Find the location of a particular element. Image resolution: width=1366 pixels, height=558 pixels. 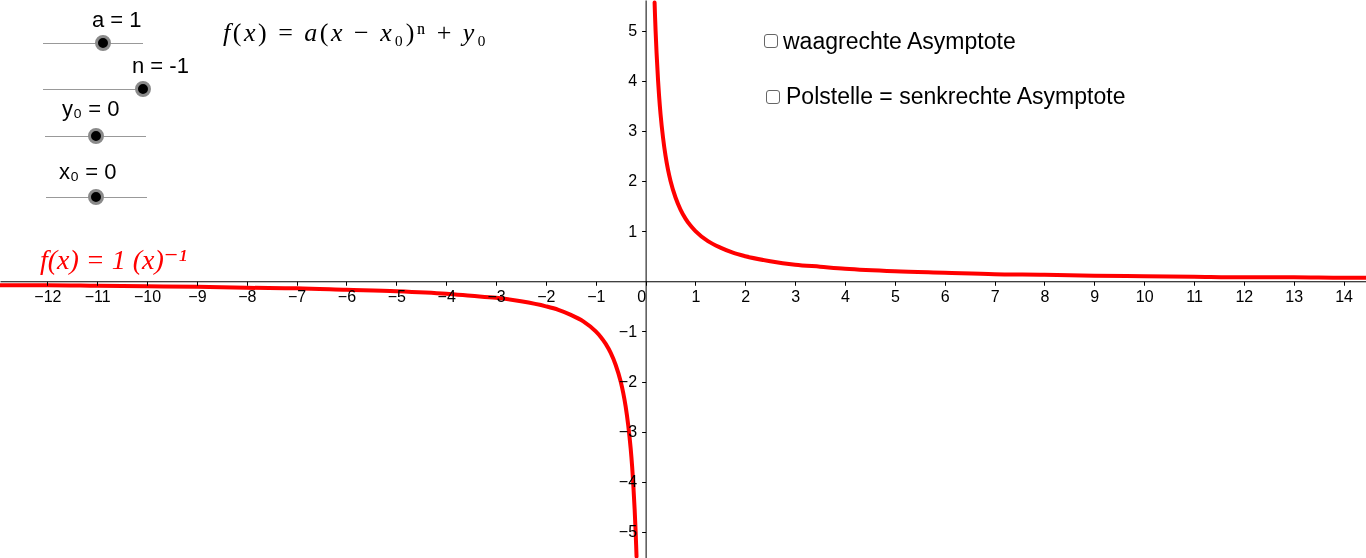

y-tick-label: −1 is located at coordinates (628, 331).